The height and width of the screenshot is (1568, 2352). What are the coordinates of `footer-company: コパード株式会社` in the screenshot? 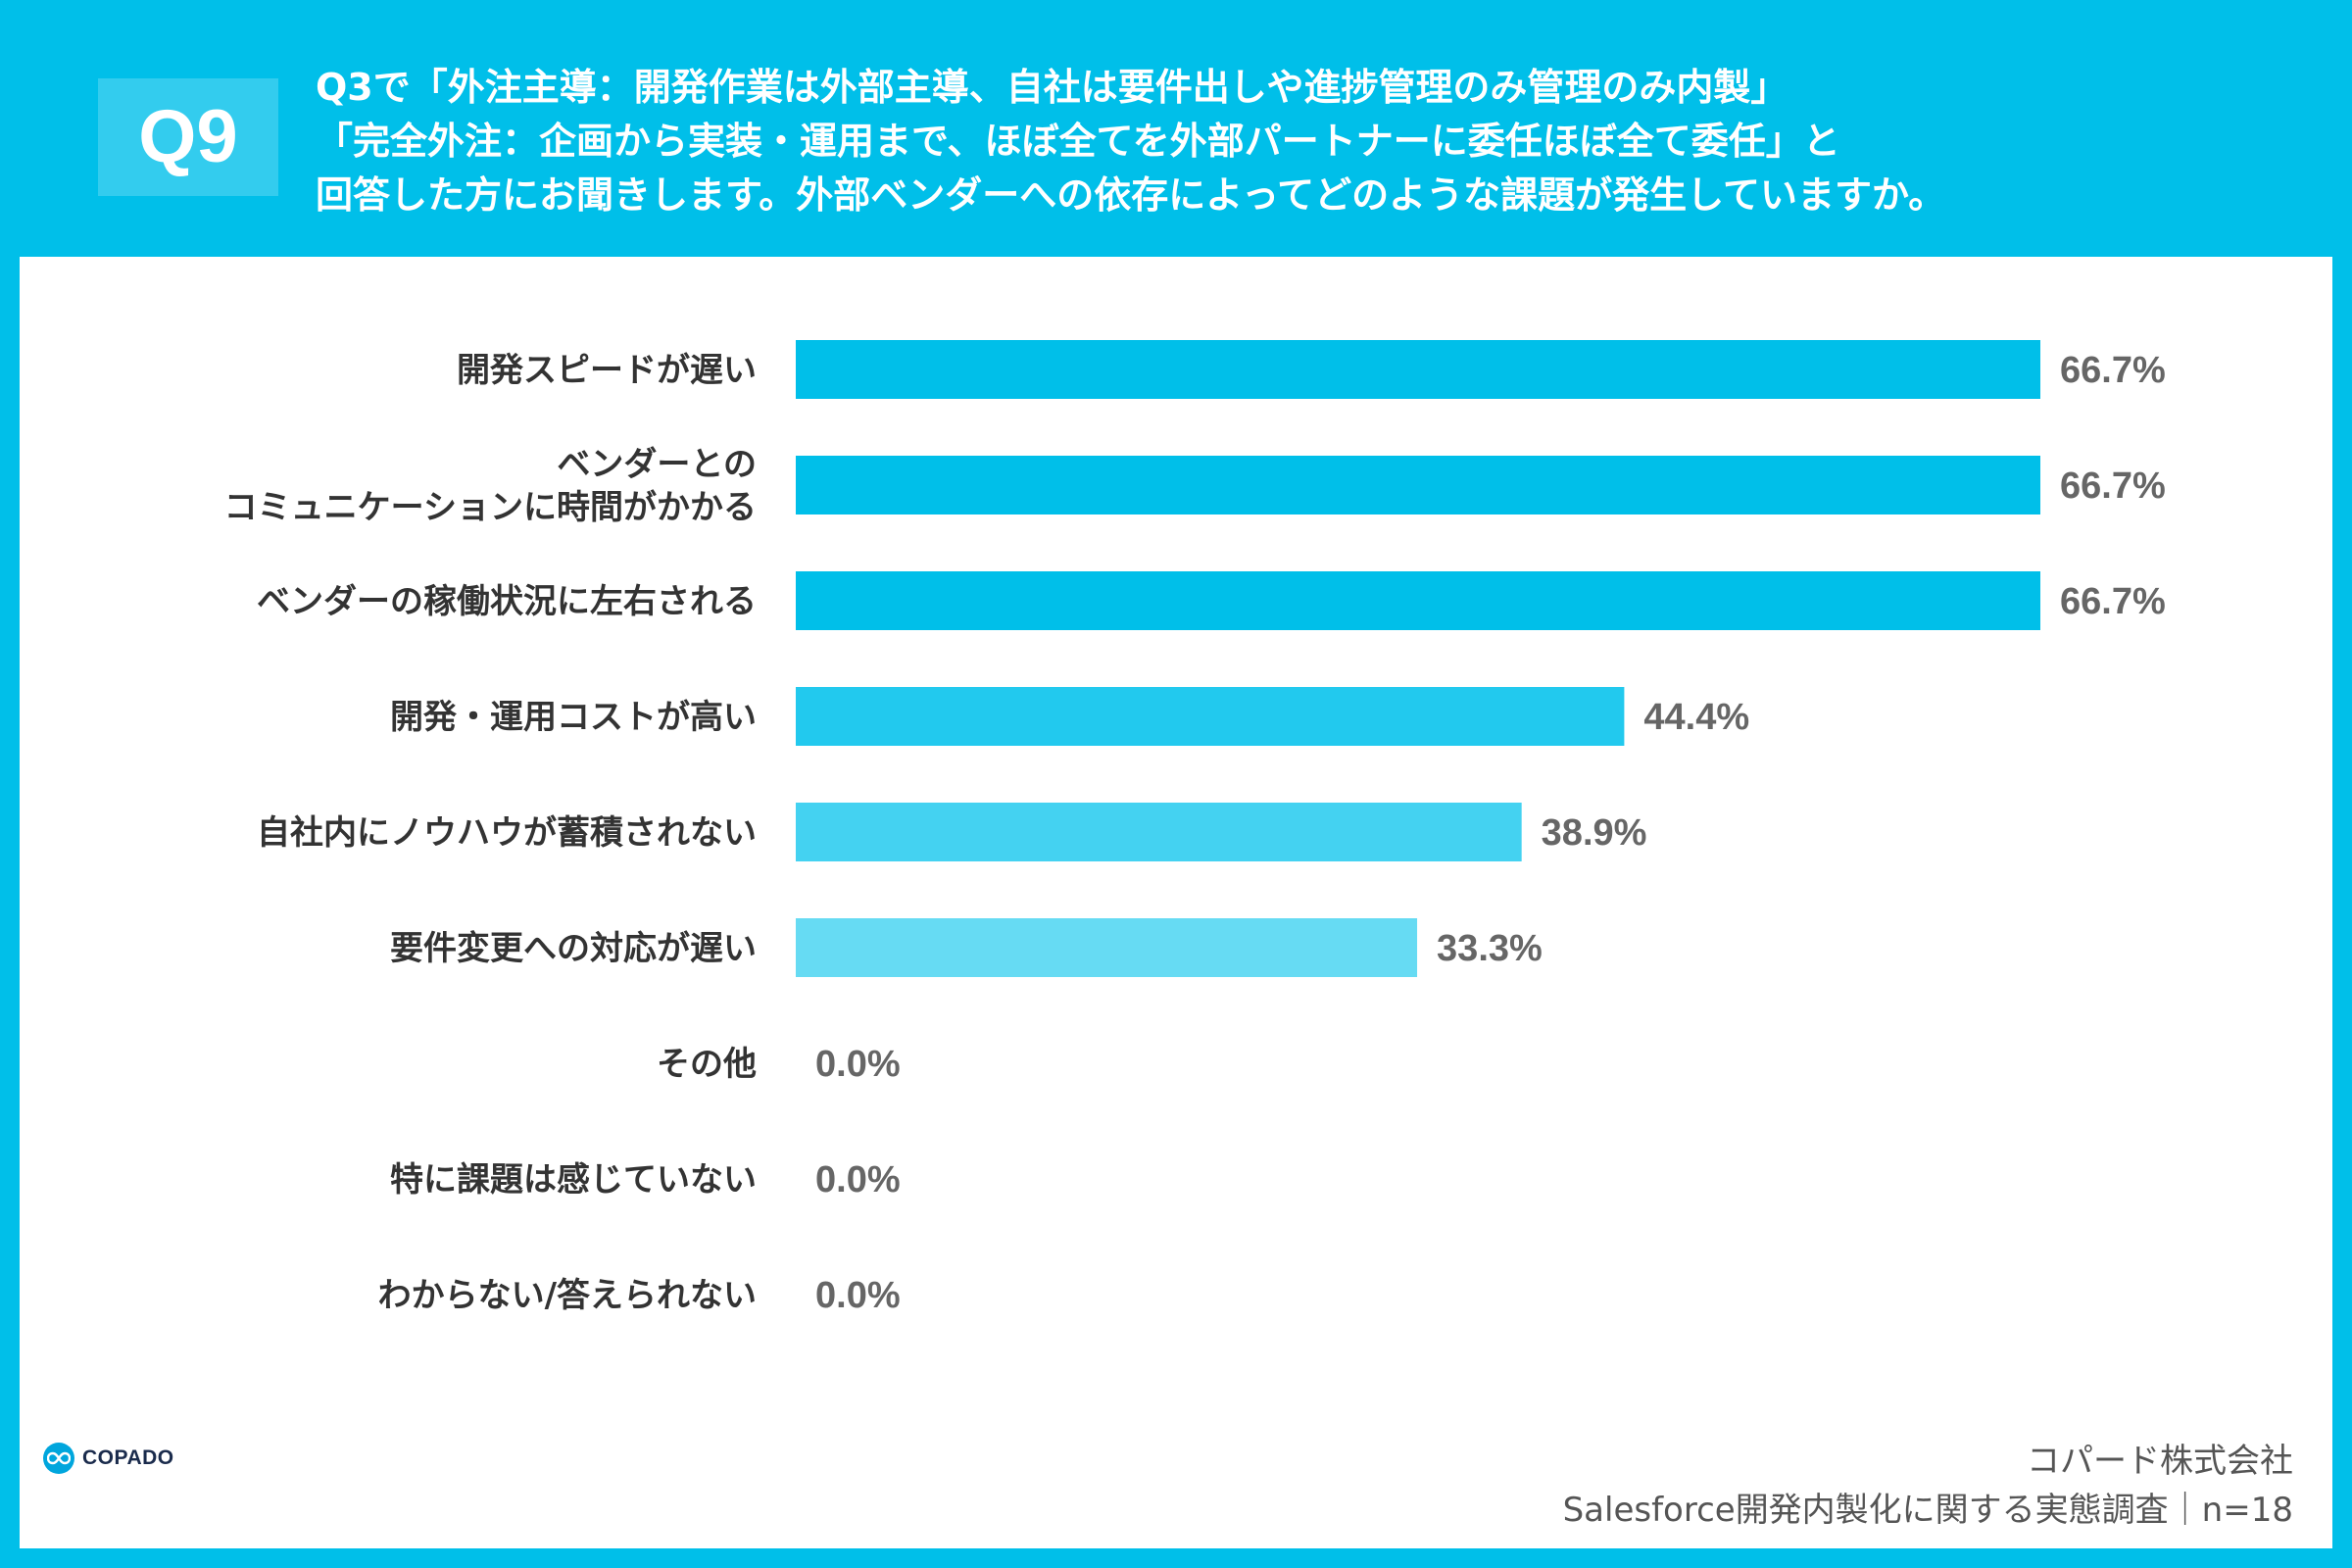 It's located at (2160, 1461).